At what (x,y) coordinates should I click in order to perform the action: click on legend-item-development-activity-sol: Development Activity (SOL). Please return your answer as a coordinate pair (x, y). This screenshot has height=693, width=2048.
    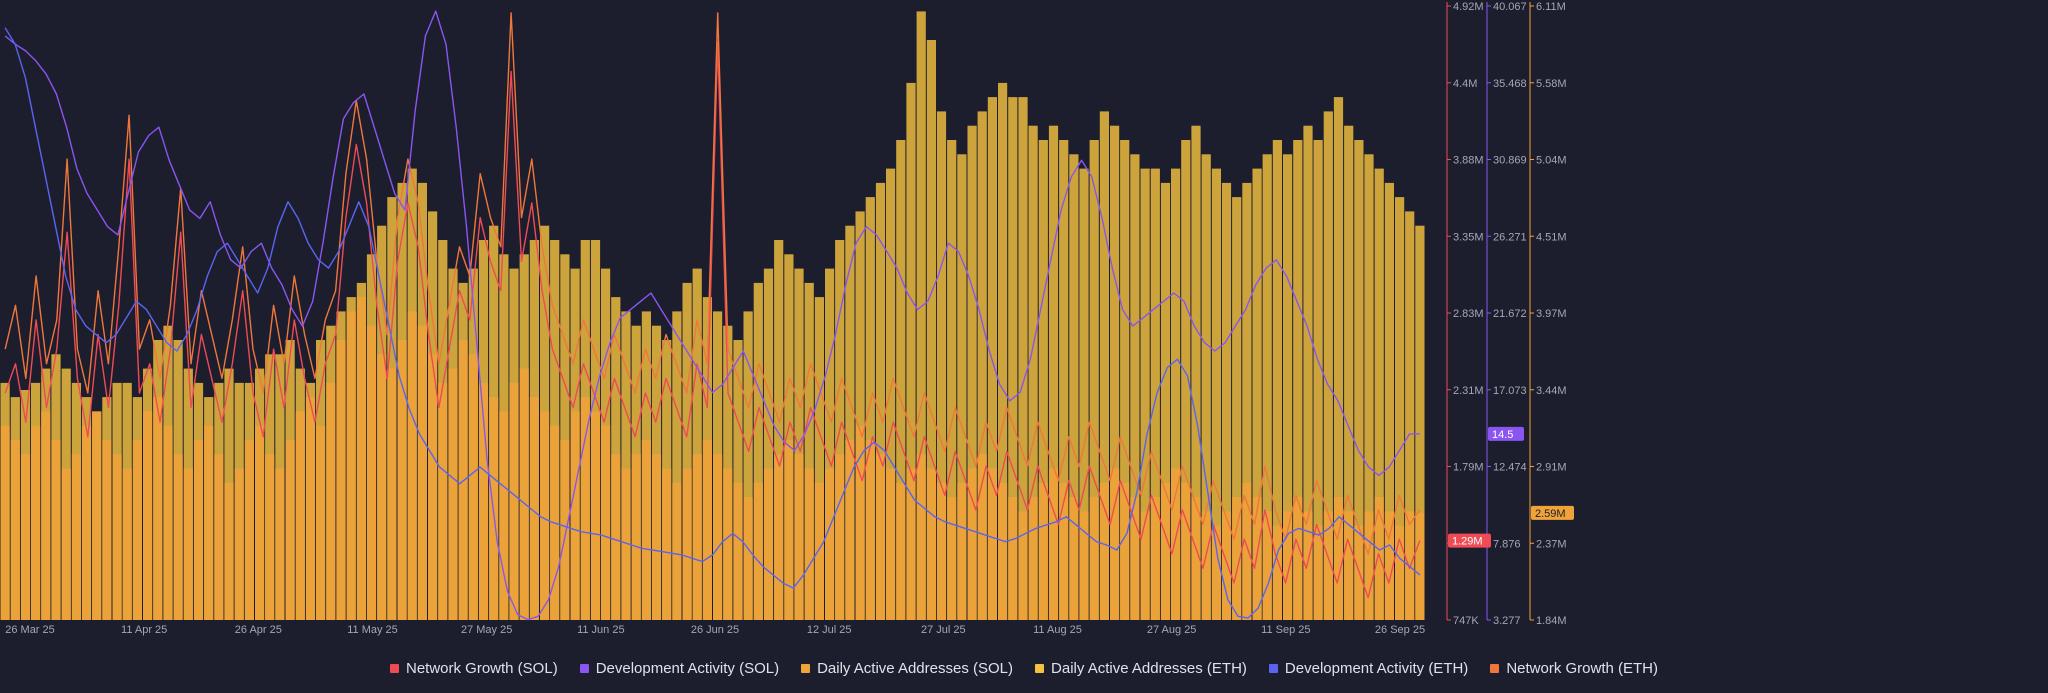
    Looking at the image, I should click on (679, 668).